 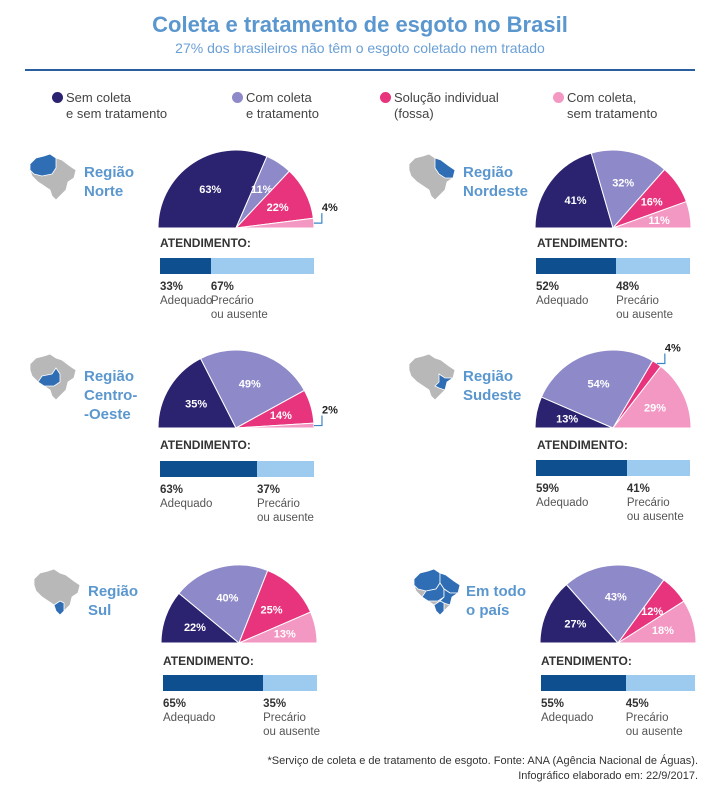 What do you see at coordinates (496, 601) in the screenshot?
I see `region-title: Em todo o país` at bounding box center [496, 601].